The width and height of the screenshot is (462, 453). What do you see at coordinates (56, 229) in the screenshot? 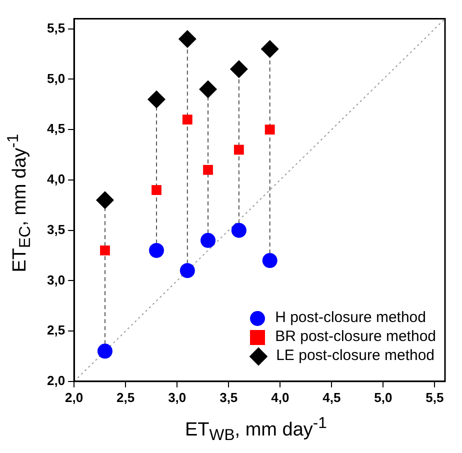
I see `y-tick-label: 3,5` at bounding box center [56, 229].